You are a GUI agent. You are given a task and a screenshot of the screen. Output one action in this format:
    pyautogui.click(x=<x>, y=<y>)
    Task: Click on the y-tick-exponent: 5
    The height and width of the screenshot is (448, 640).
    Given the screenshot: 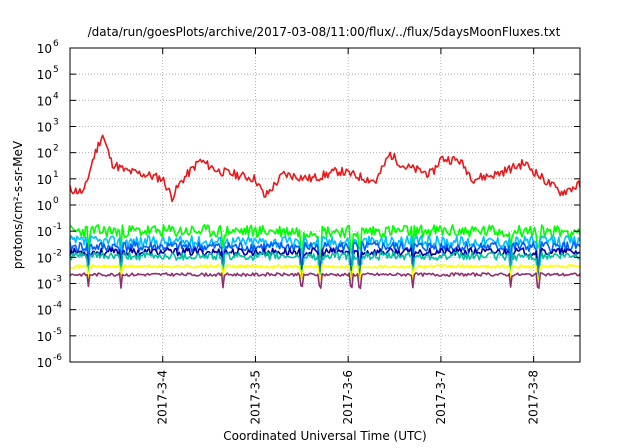 What is the action you would take?
    pyautogui.click(x=56, y=70)
    